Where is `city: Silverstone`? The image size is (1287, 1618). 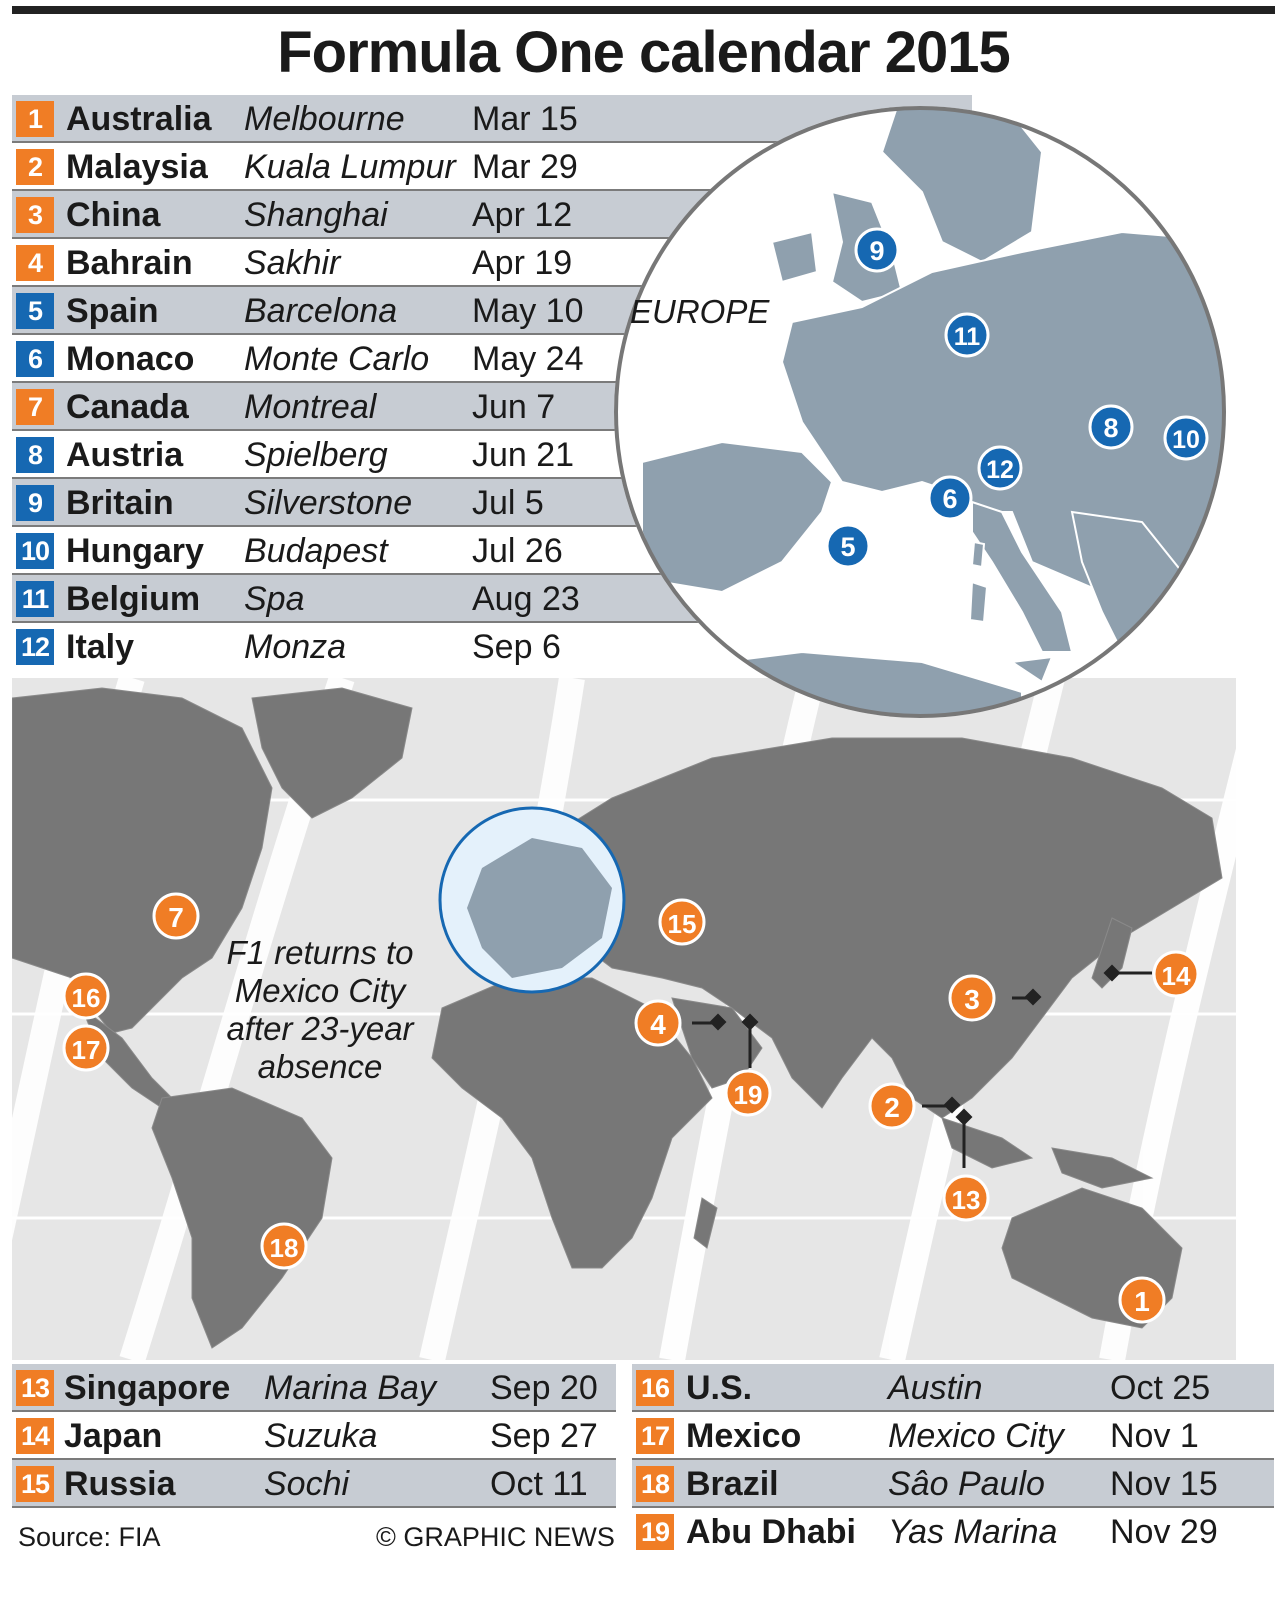
city: Silverstone is located at coordinates (328, 503).